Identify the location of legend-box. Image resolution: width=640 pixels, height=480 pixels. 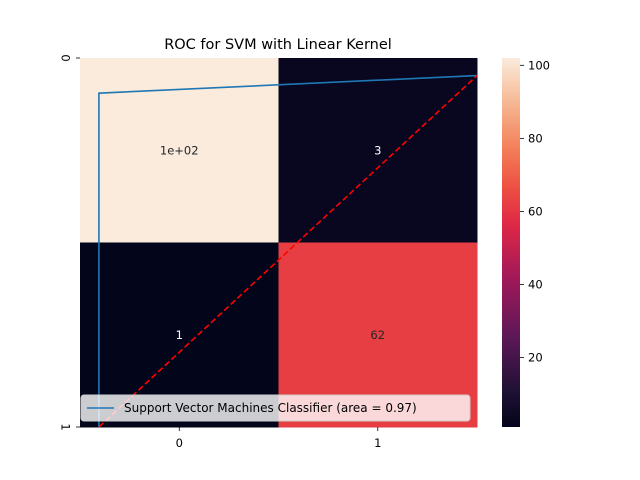
(275, 408).